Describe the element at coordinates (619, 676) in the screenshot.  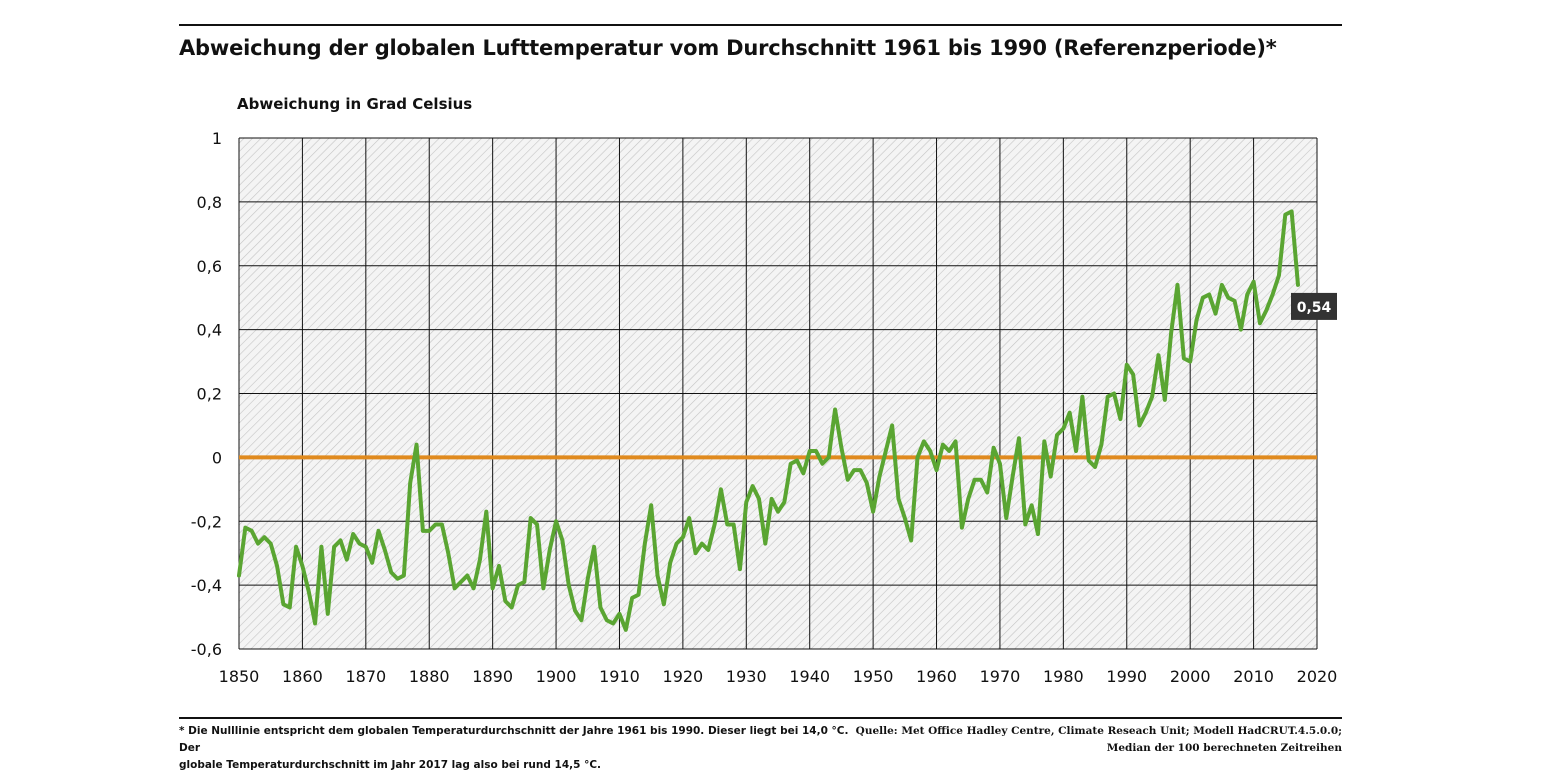
I see `x-tick-label: 1910` at that location.